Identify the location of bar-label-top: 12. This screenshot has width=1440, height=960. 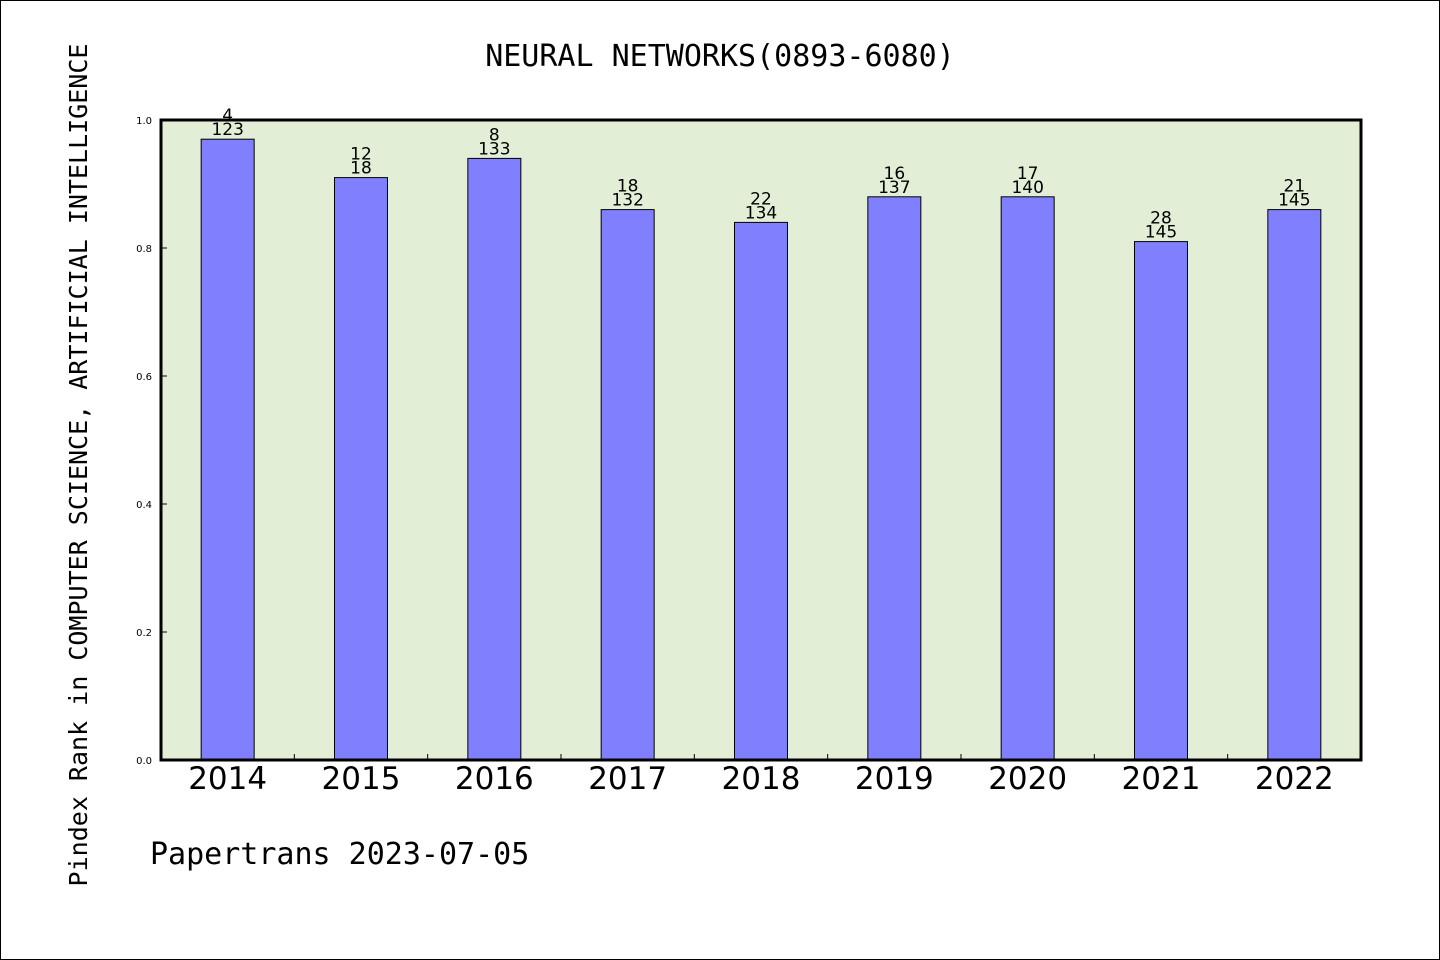
(361, 155).